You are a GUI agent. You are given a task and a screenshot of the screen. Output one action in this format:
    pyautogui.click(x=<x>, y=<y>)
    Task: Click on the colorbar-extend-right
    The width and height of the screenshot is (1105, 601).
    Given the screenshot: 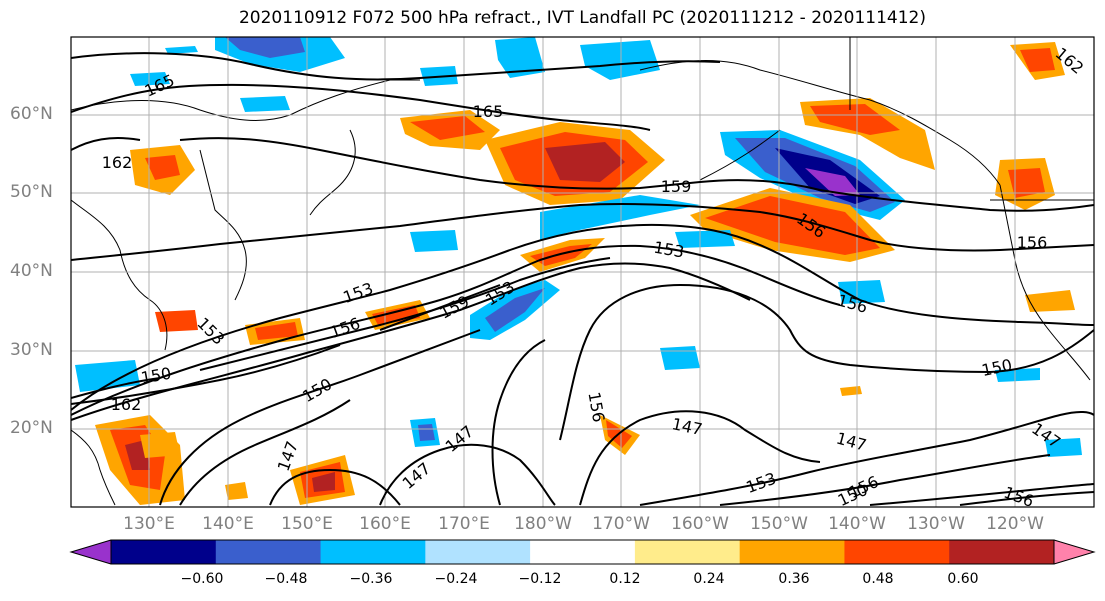 What is the action you would take?
    pyautogui.click(x=1074, y=552)
    